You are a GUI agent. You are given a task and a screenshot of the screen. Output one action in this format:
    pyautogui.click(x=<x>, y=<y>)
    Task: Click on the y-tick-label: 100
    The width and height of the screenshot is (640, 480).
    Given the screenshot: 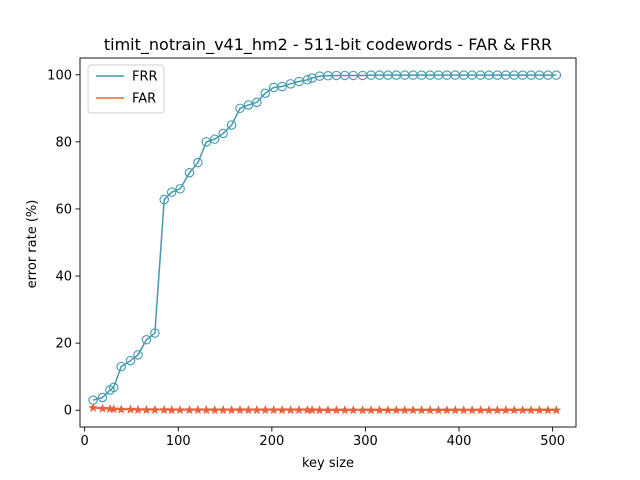 What is the action you would take?
    pyautogui.click(x=59, y=75)
    